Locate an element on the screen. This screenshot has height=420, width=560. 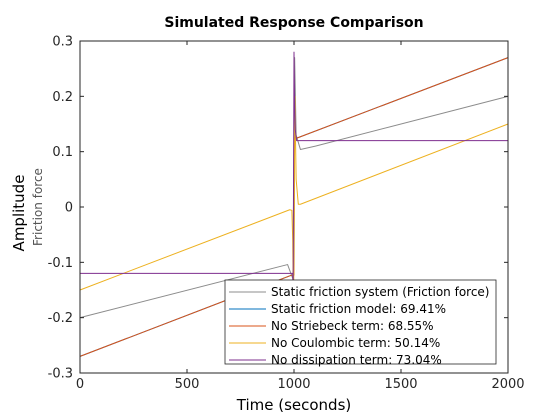
y-tick-label: -0.1 is located at coordinates (60, 263).